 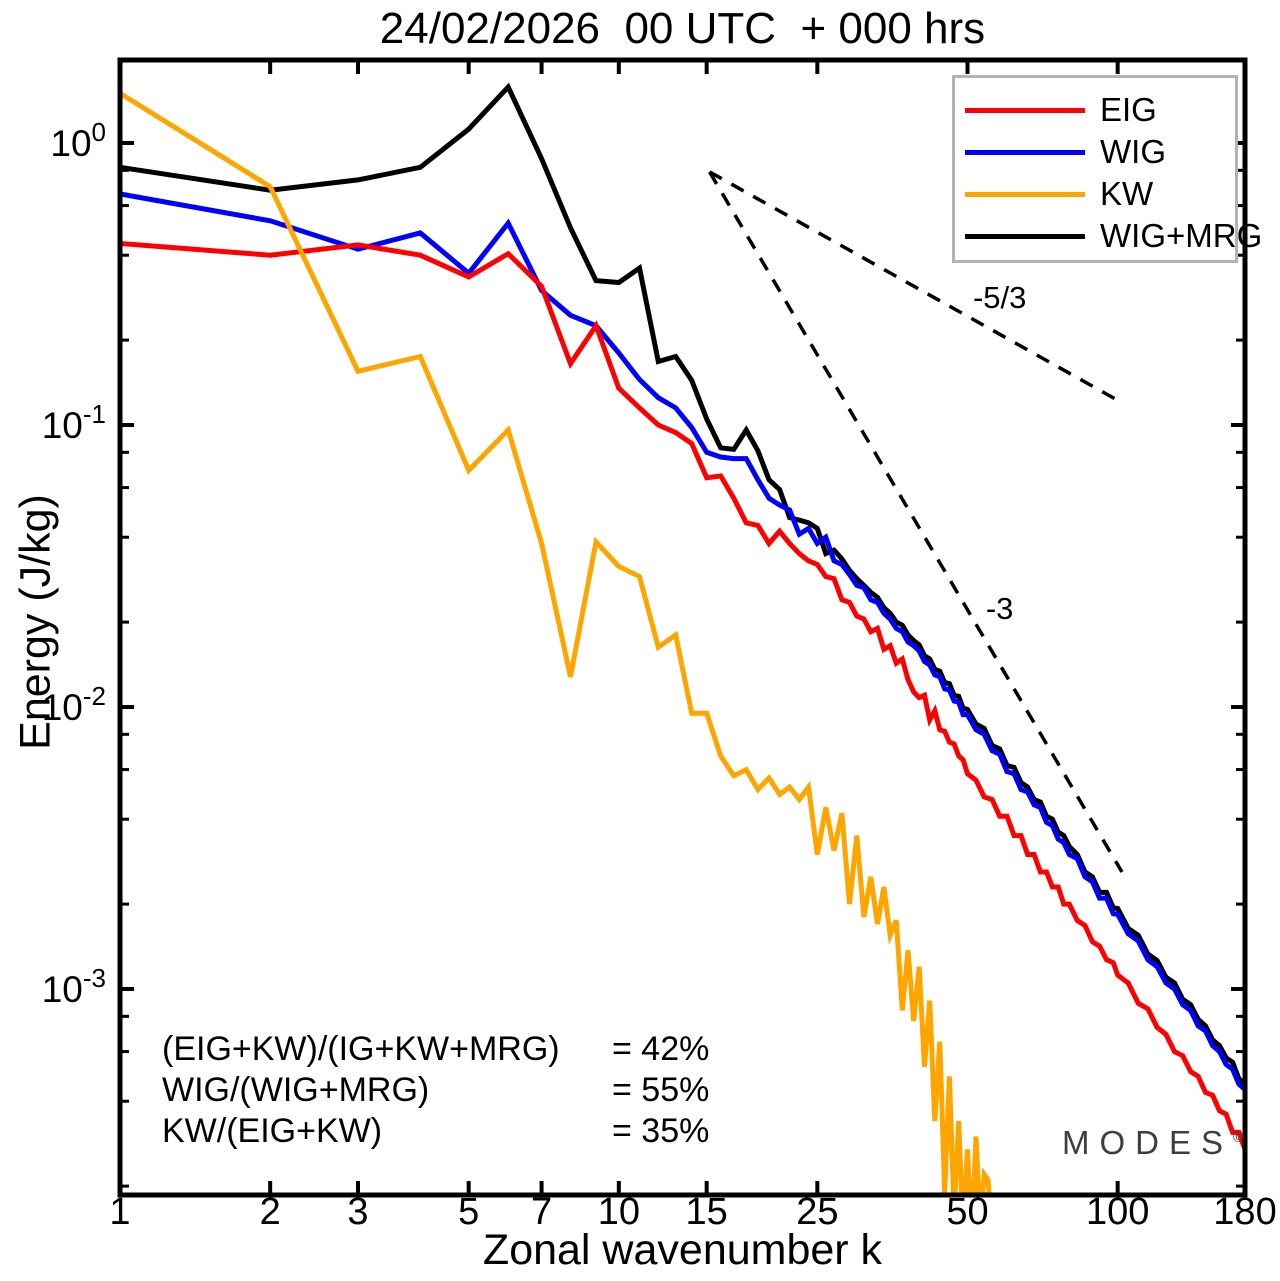 What do you see at coordinates (967, 1212) in the screenshot?
I see `svg-text: 50` at bounding box center [967, 1212].